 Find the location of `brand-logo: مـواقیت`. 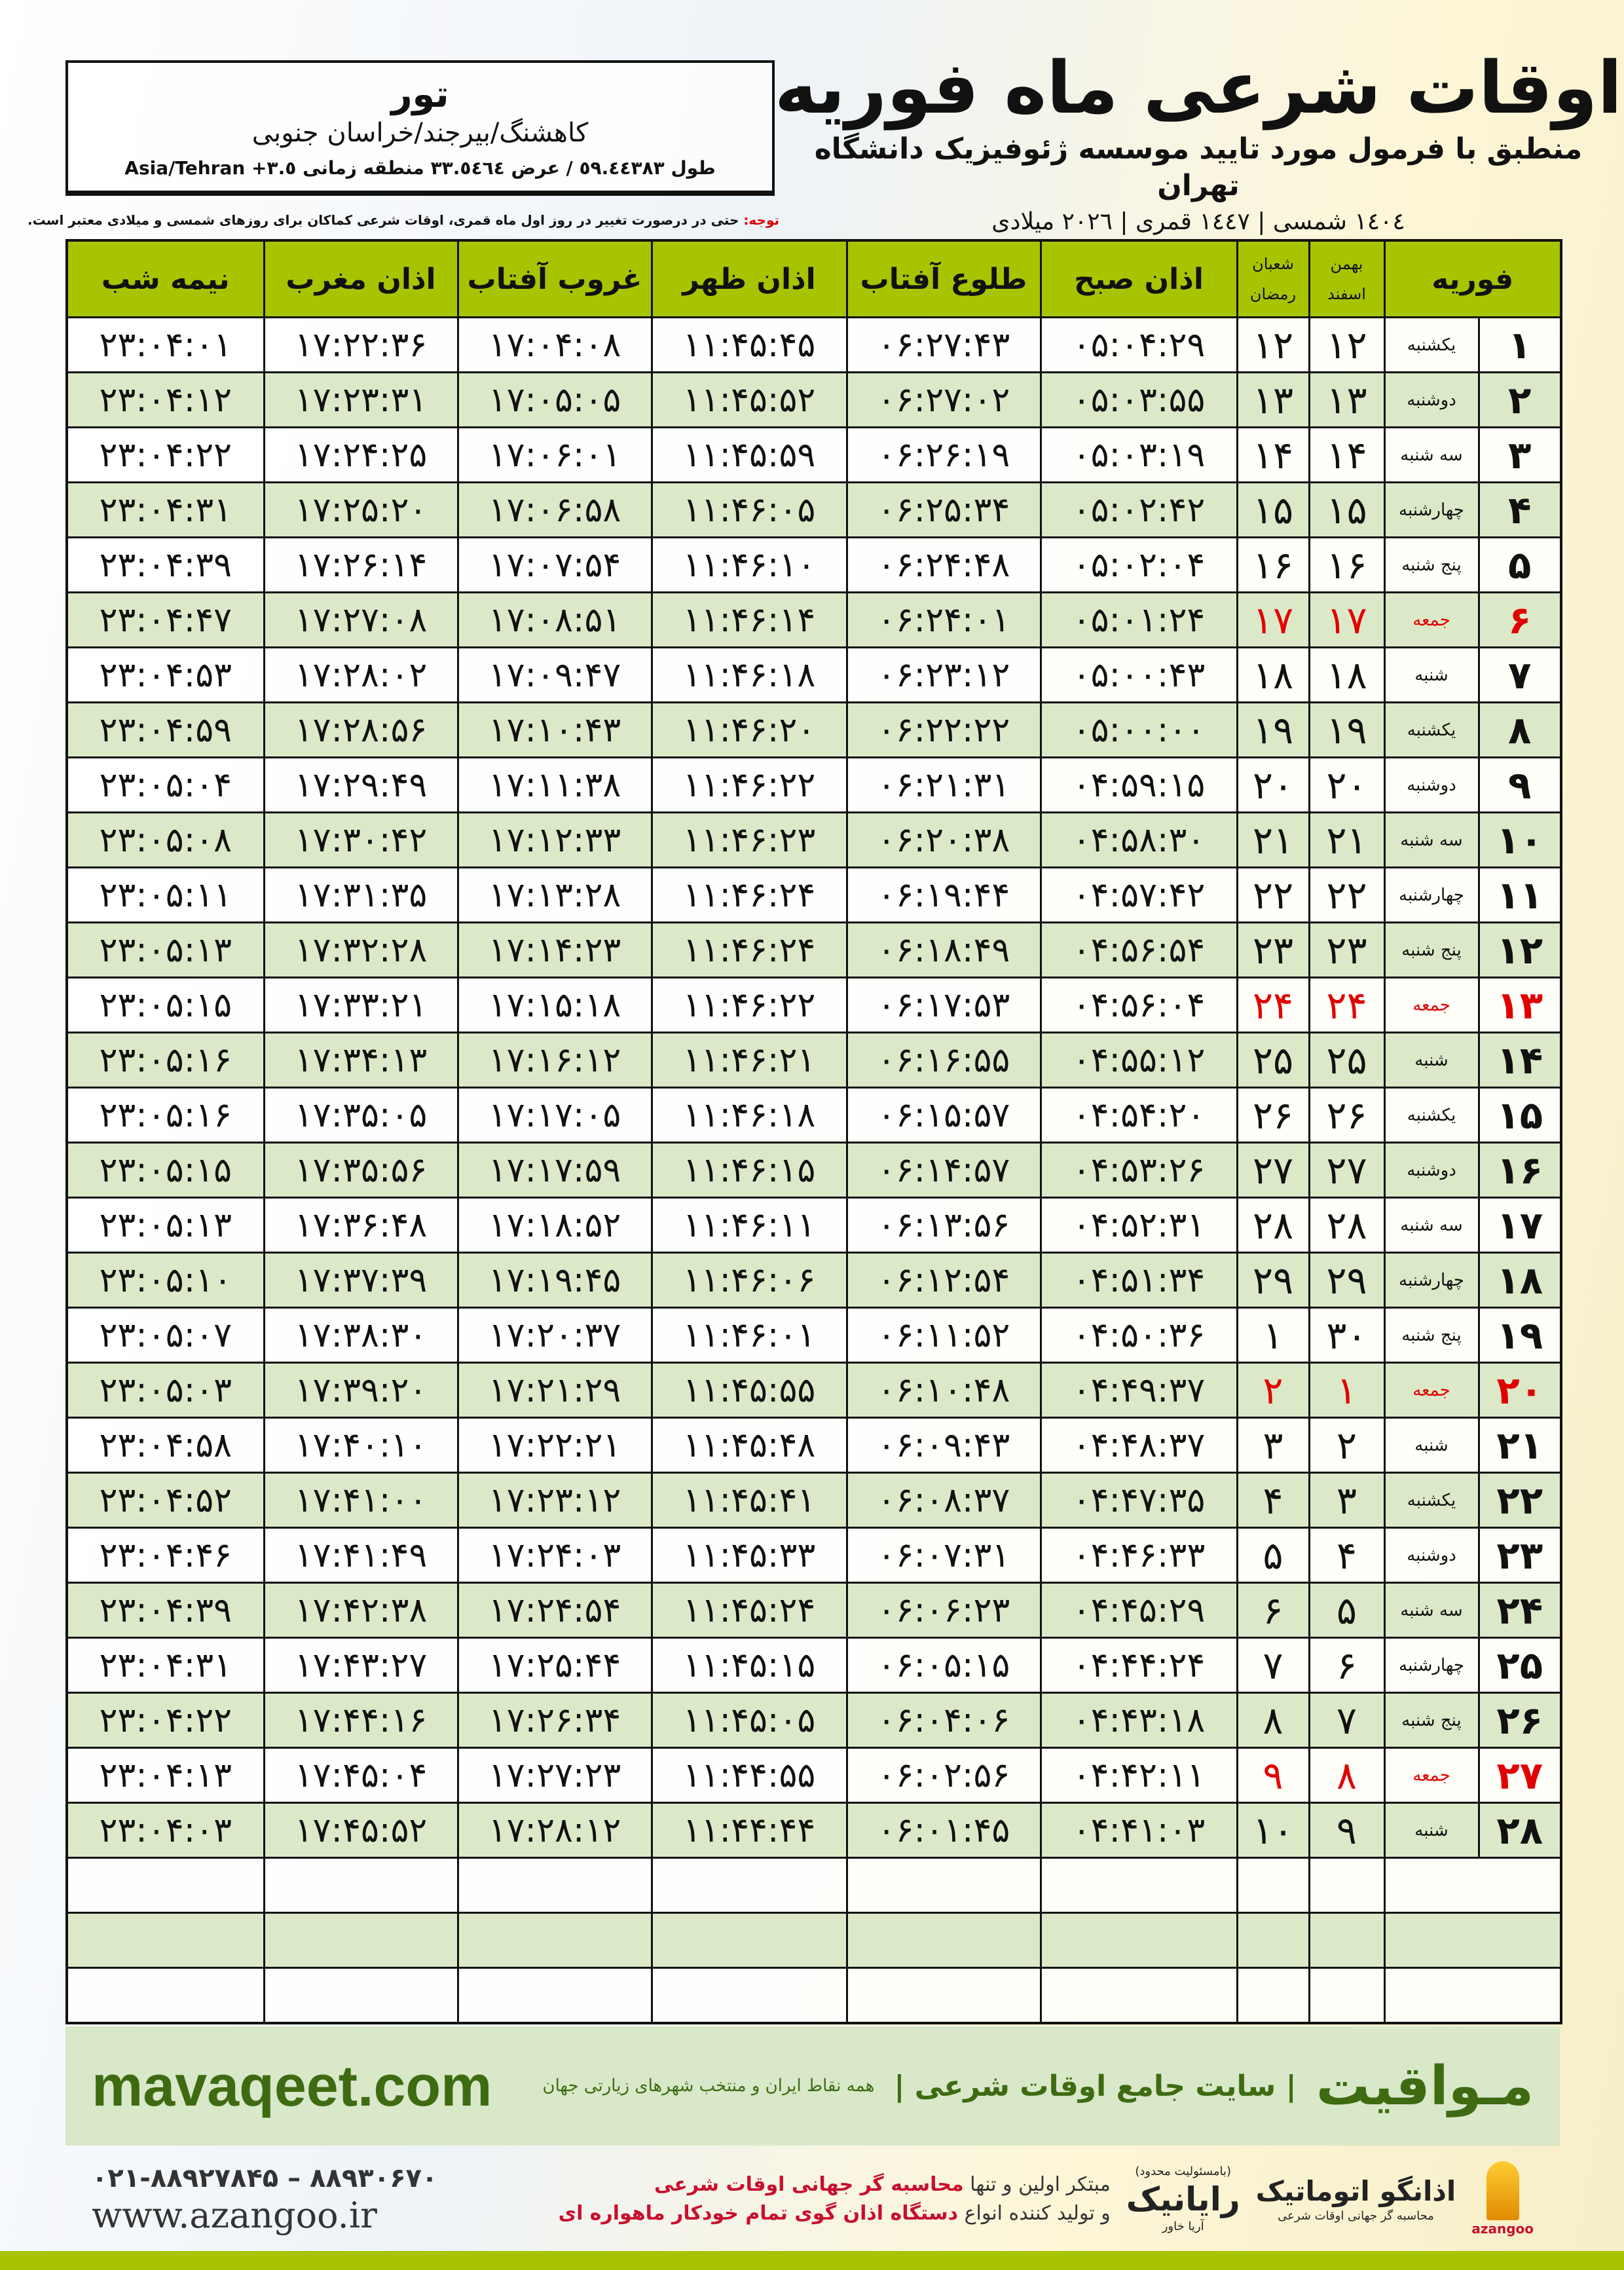

brand-logo: مـواقیت is located at coordinates (1425, 2086).